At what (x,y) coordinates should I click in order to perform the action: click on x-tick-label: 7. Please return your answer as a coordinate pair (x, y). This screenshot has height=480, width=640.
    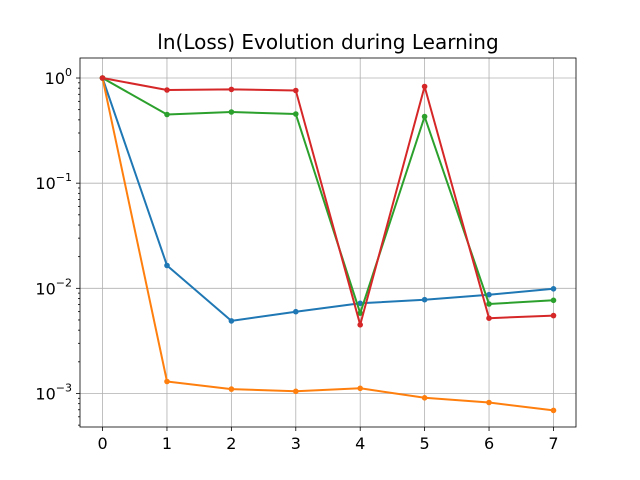
    Looking at the image, I should click on (553, 443).